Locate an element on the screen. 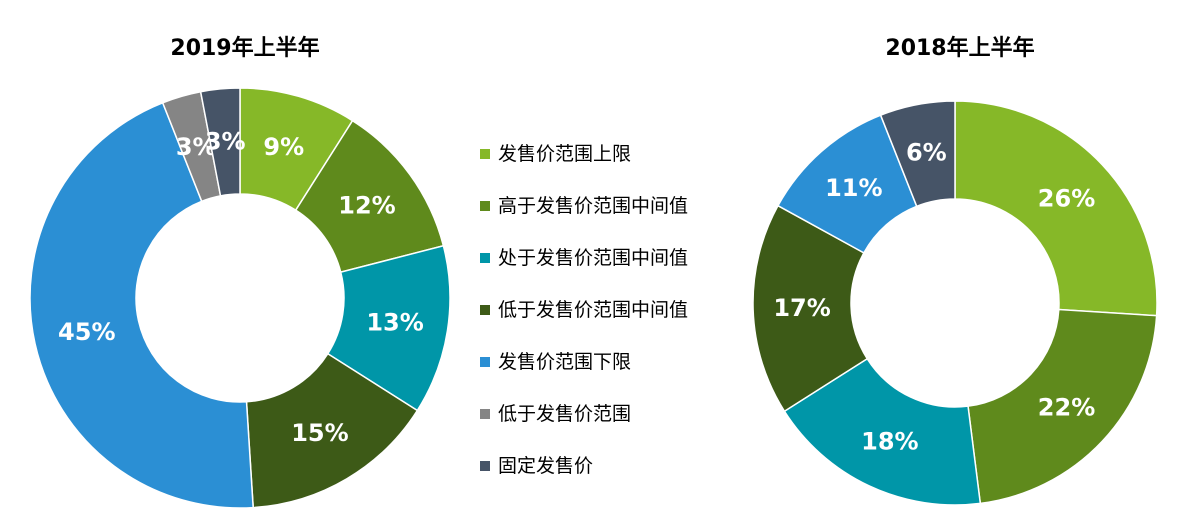 The height and width of the screenshot is (518, 1179). data-label: 6% is located at coordinates (926, 153).